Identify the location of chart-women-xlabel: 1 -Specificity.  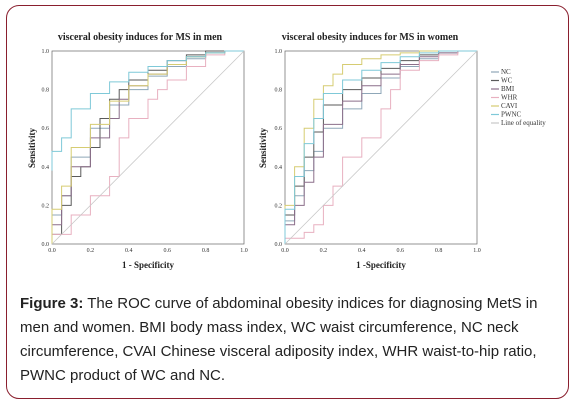
(381, 265).